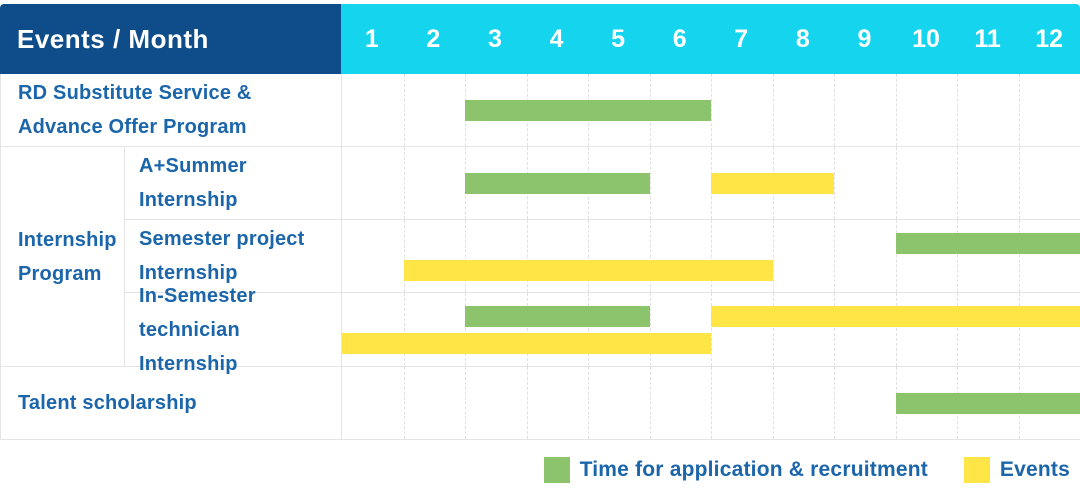 Image resolution: width=1080 pixels, height=494 pixels. What do you see at coordinates (371, 38) in the screenshot?
I see `month-header-cell-1: 1` at bounding box center [371, 38].